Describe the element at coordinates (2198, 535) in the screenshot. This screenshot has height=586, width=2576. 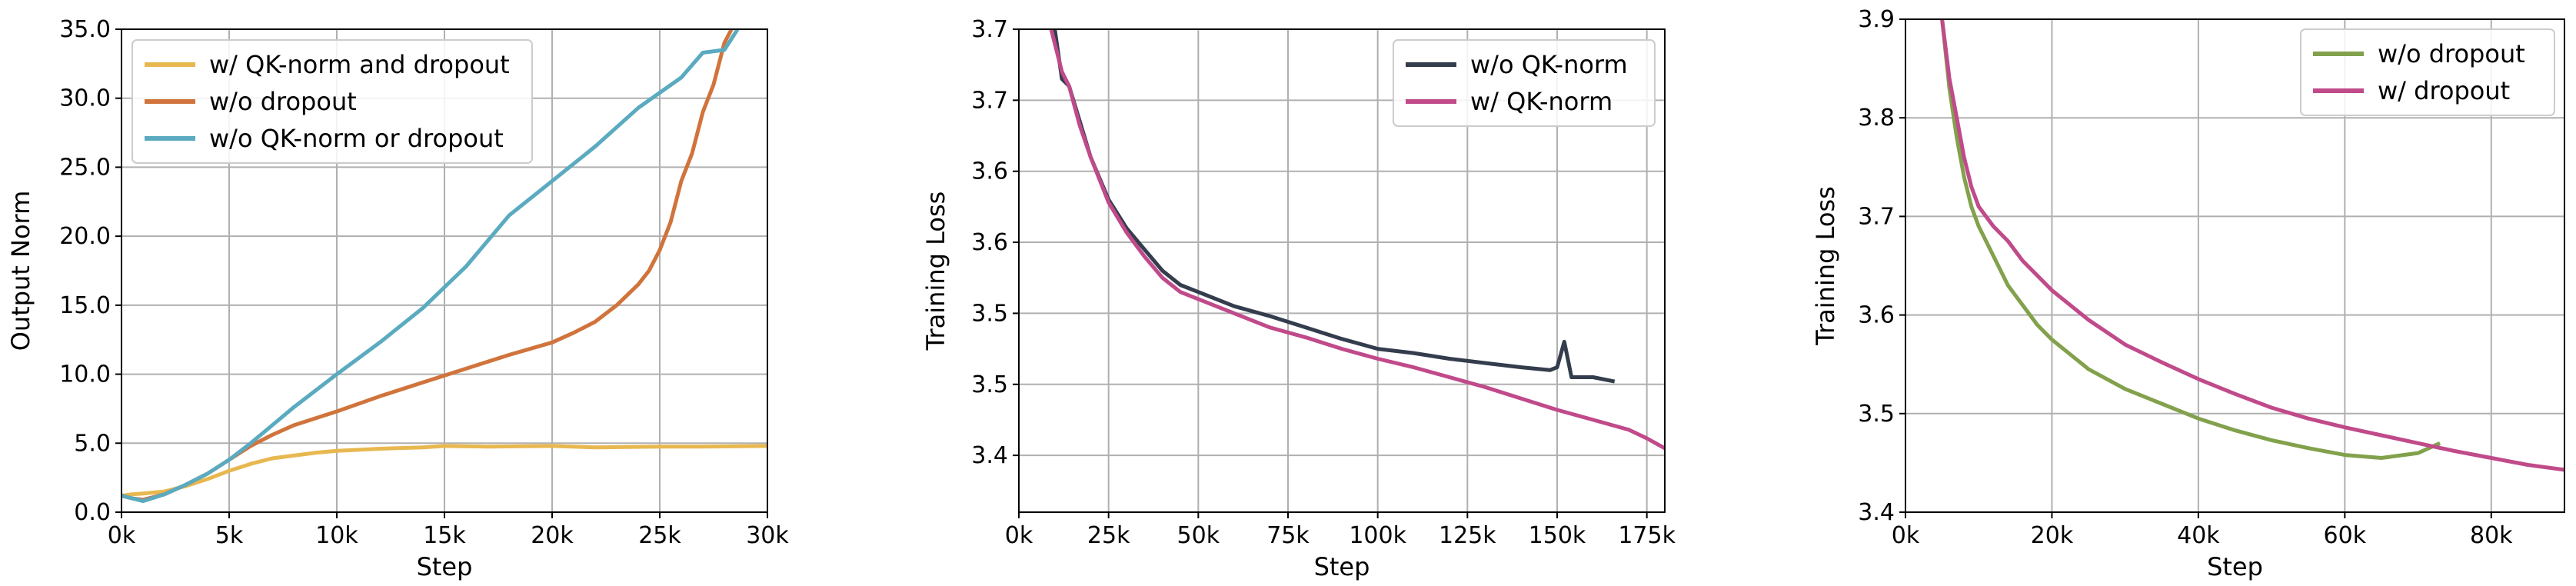
I see `x-tick-label: 40k` at that location.